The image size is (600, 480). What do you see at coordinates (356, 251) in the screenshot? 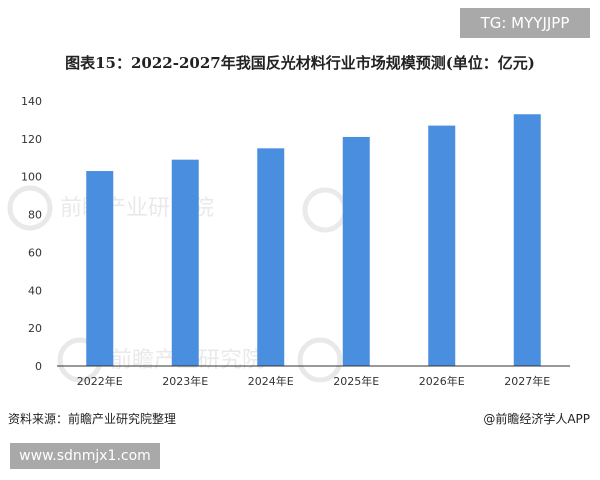
I see `bar-2025年E` at bounding box center [356, 251].